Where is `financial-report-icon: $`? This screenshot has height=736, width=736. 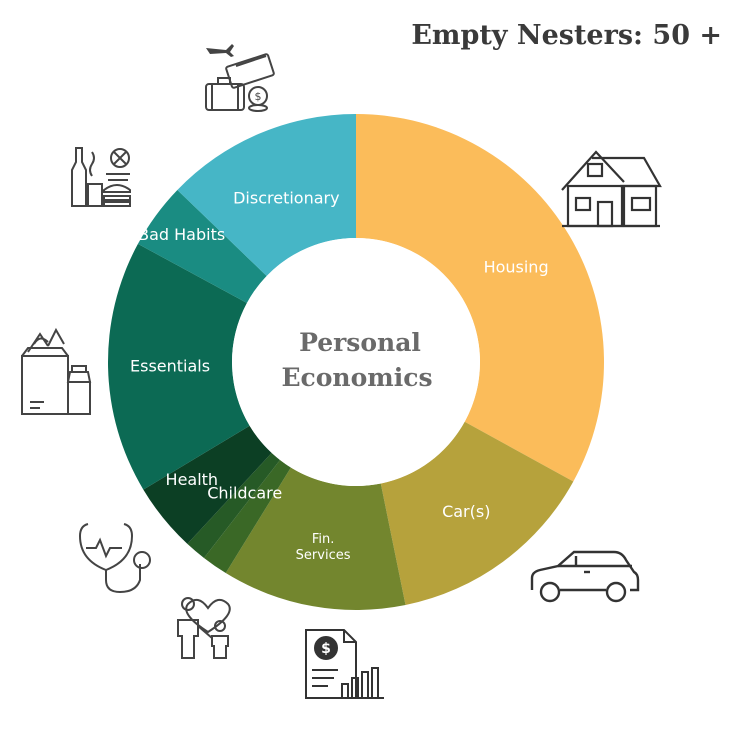
financial-report-icon: $ is located at coordinates (344, 665).